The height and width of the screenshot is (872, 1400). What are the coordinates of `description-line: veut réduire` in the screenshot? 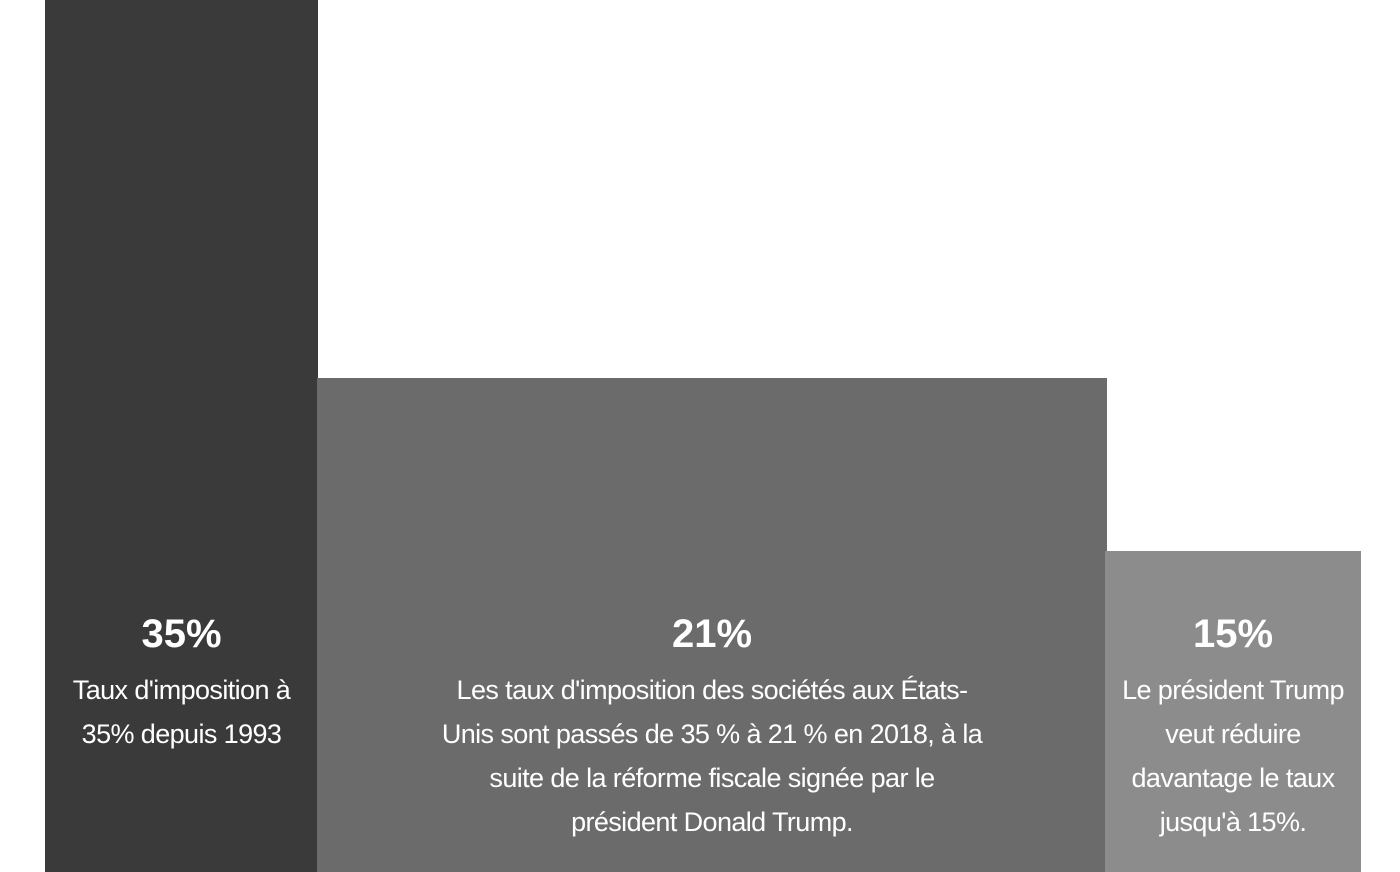 It's located at (1233, 734).